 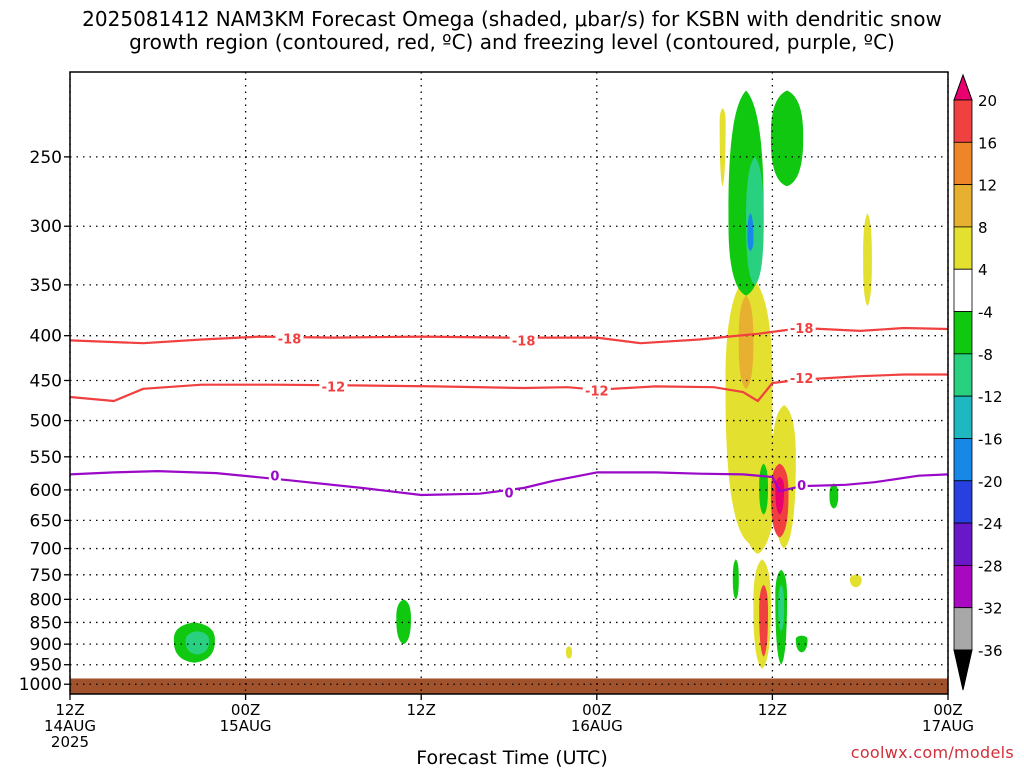 What do you see at coordinates (990, 439) in the screenshot?
I see `colorbar-label: -16` at bounding box center [990, 439].